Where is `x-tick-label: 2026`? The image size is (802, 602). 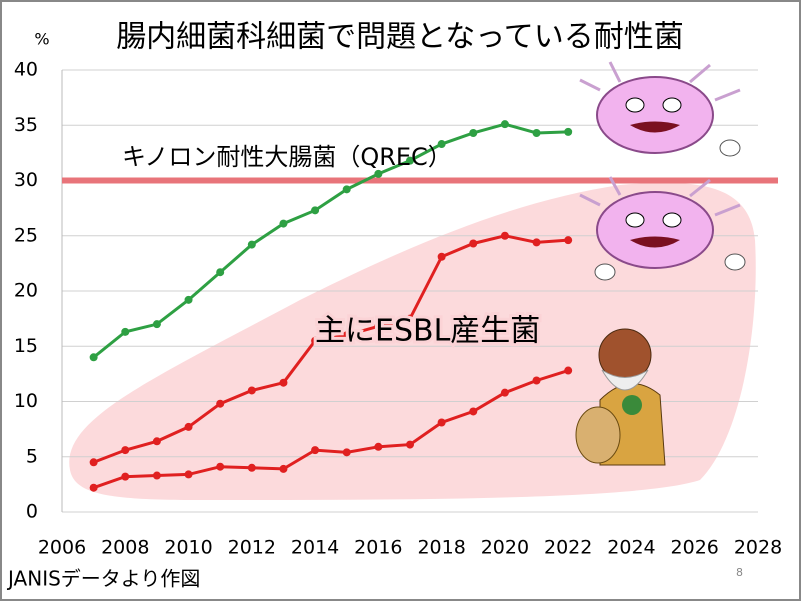 x-tick-label: 2026 is located at coordinates (695, 548).